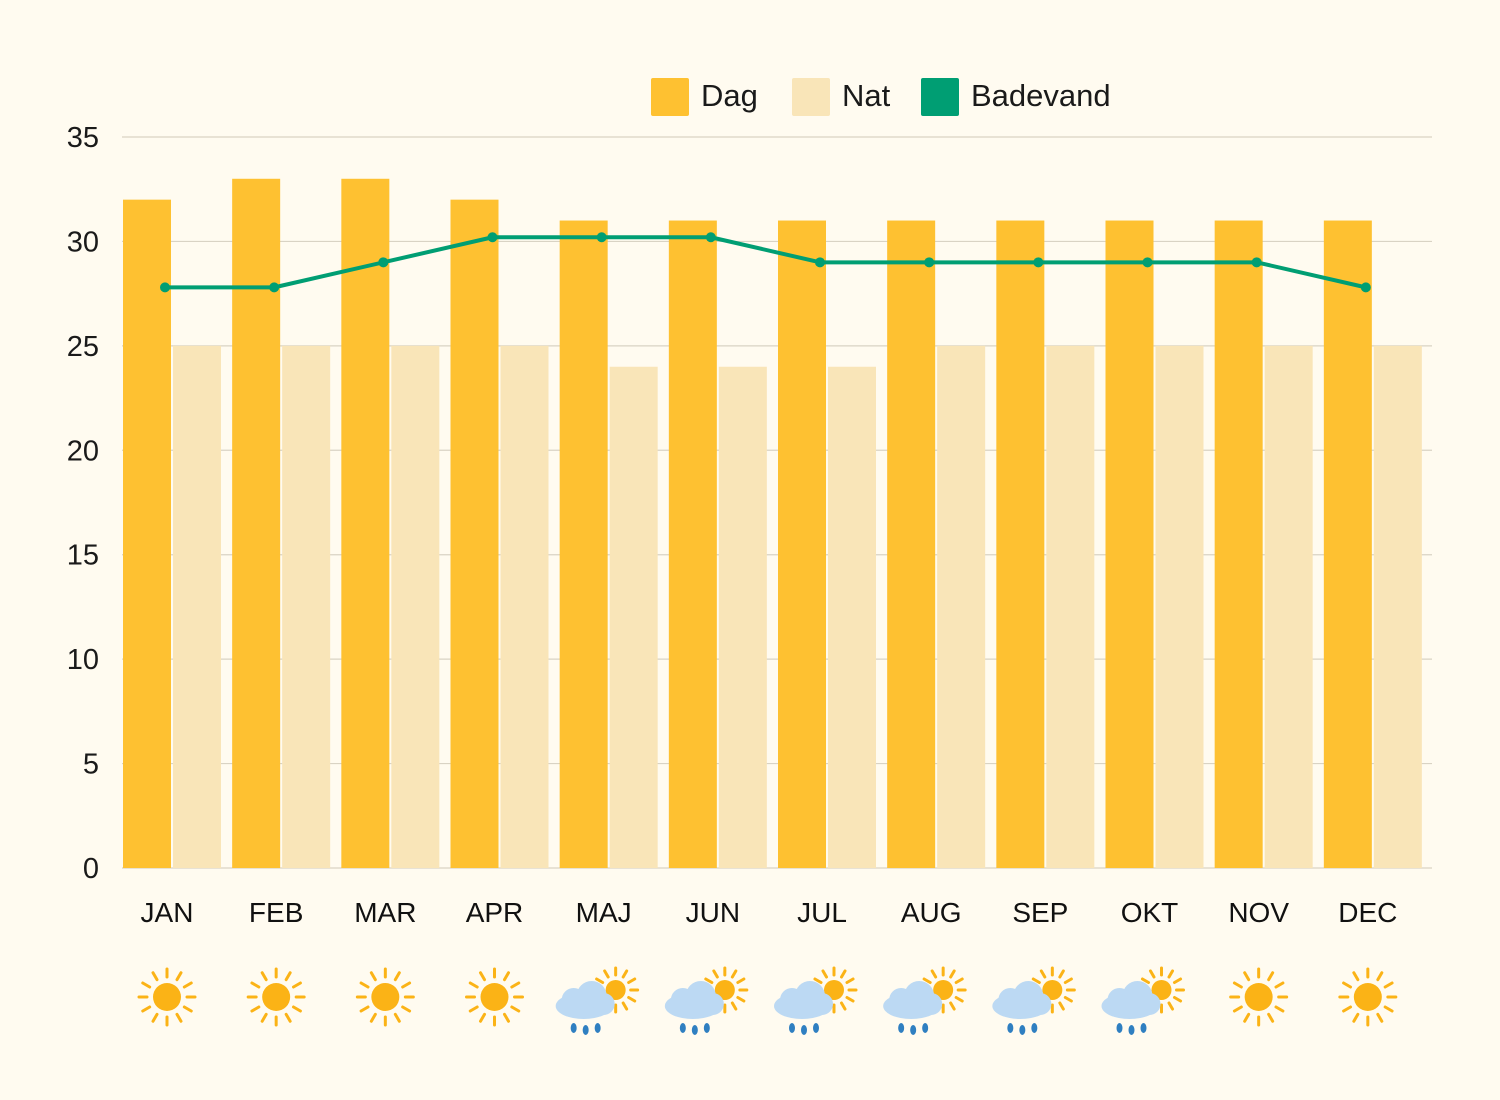 The height and width of the screenshot is (1100, 1500). I want to click on month-label: AUG, so click(931, 912).